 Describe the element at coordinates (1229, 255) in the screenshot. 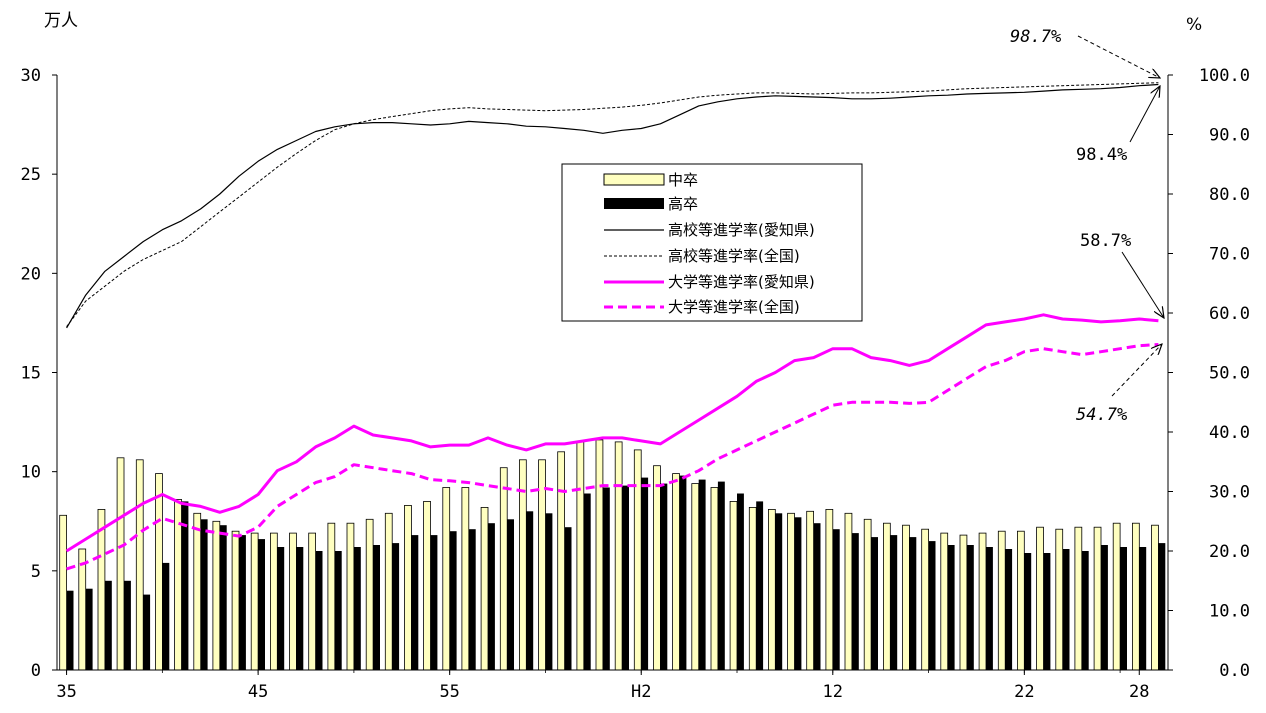

I see `right-tick-label: 70.0` at that location.